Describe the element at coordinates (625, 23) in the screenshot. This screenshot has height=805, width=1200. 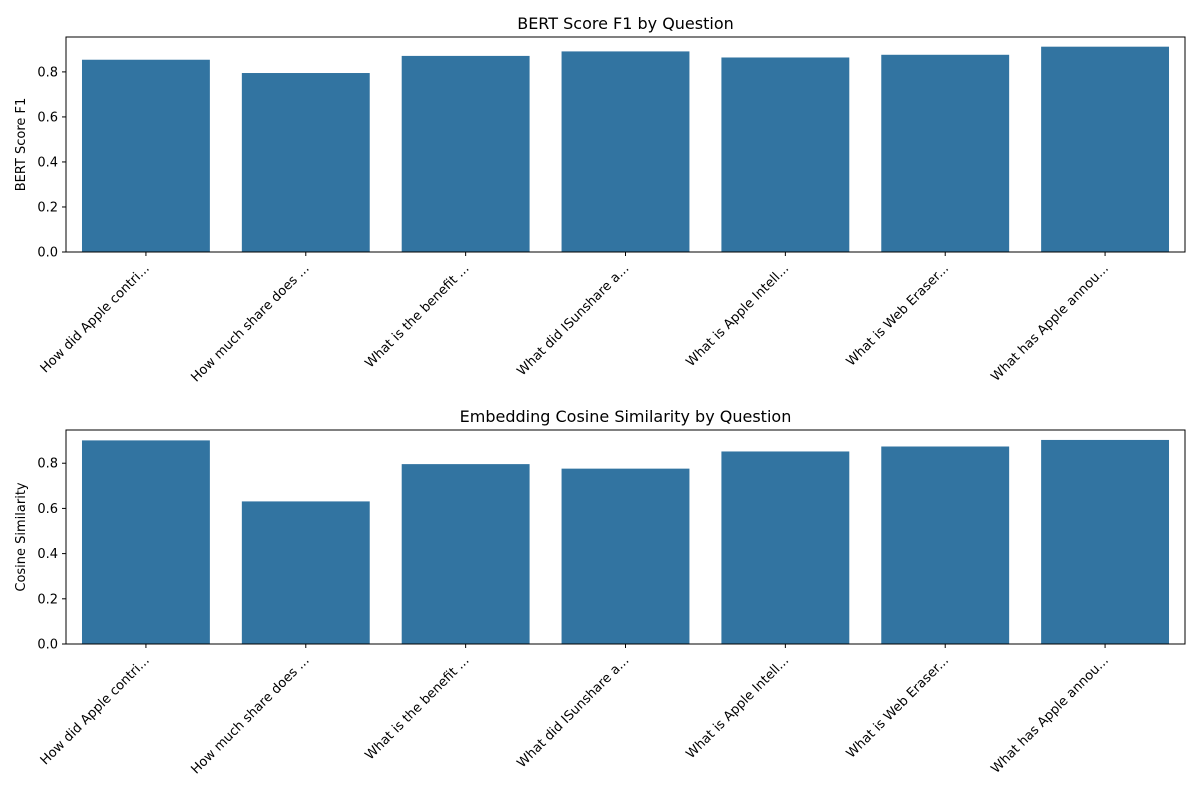
I see `chart-title: BERT Score F1 by Question` at that location.